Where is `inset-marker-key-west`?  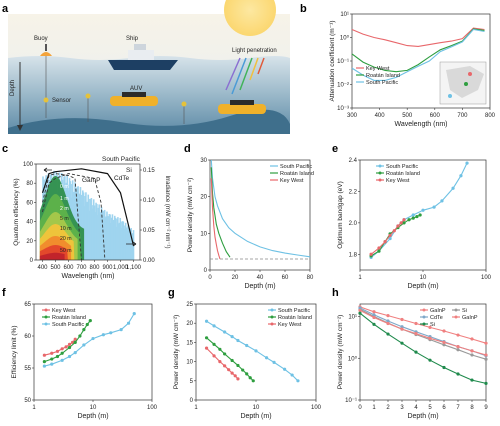
inset-marker-key-west is located at coordinates (470, 74).